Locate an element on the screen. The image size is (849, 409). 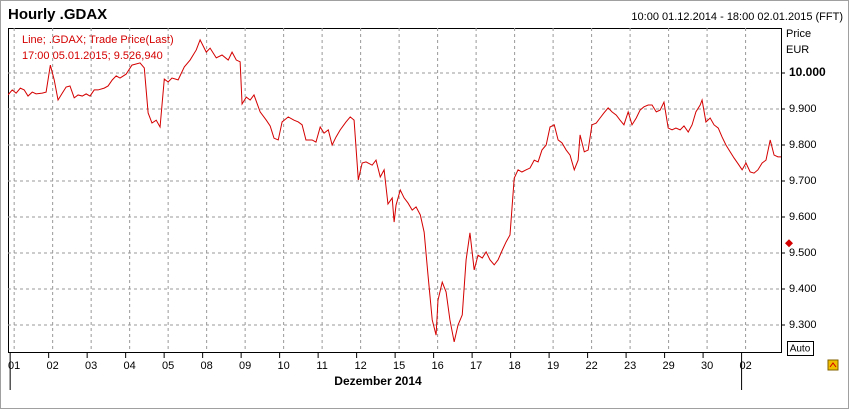
settings-icon is located at coordinates (833, 365).